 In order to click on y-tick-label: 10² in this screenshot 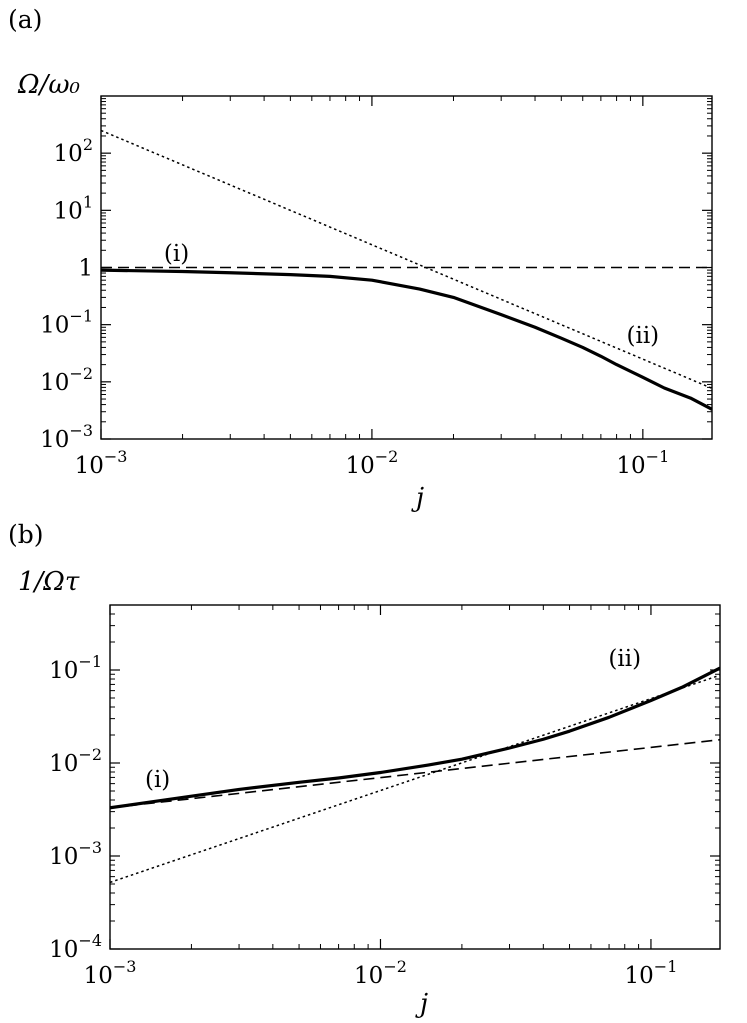, I will do `click(73, 151)`.